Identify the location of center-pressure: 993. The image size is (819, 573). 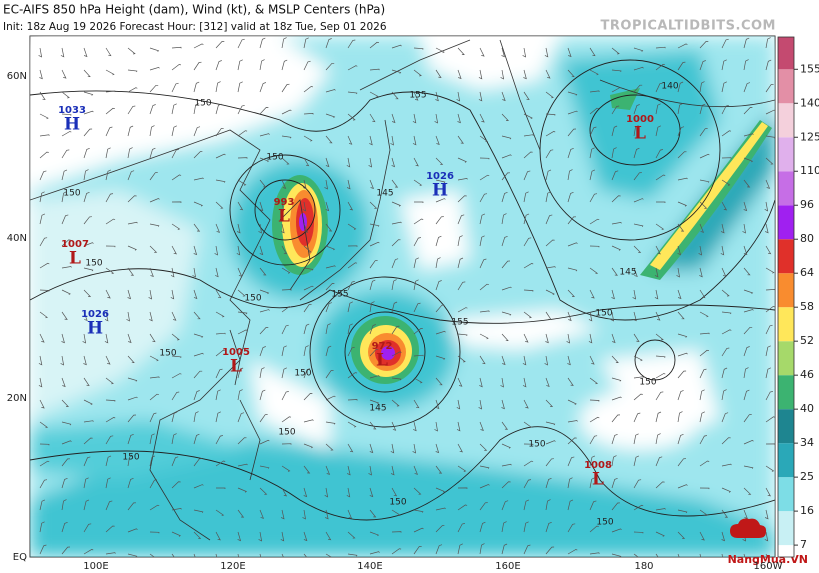
(284, 202).